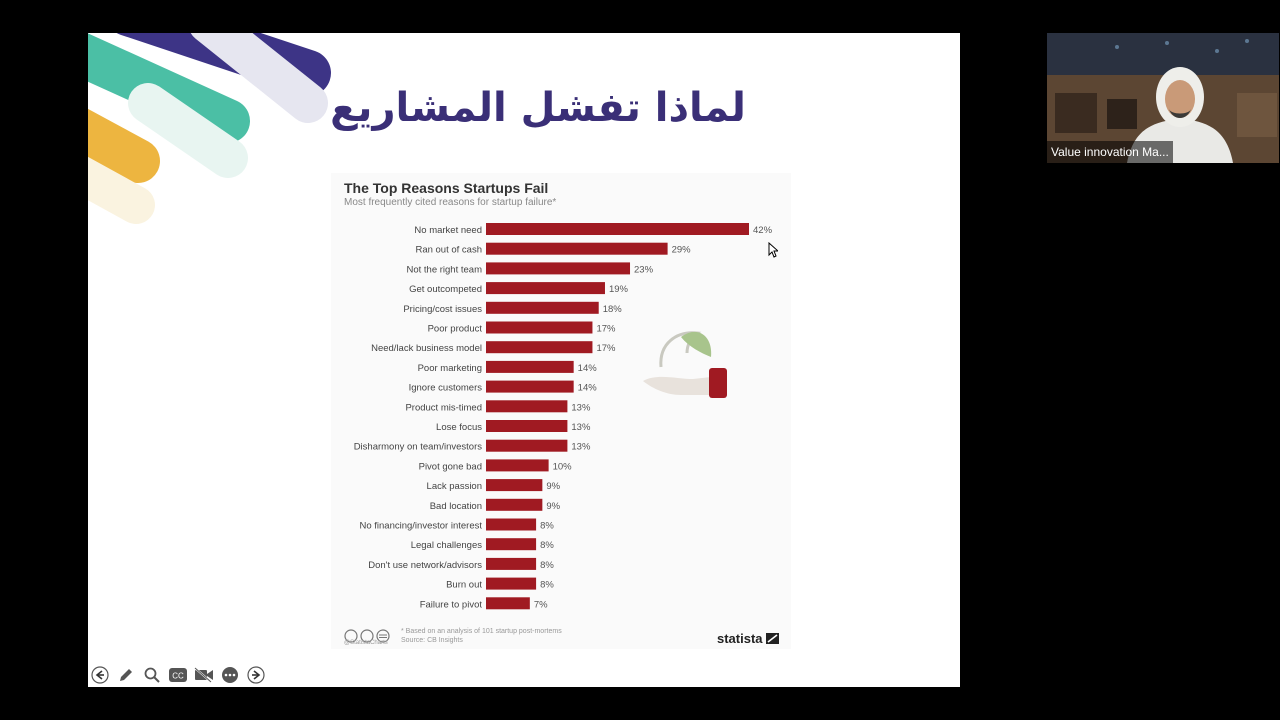 The width and height of the screenshot is (1280, 720). Describe the element at coordinates (459, 427) in the screenshot. I see `category-label: Lose focus` at that location.